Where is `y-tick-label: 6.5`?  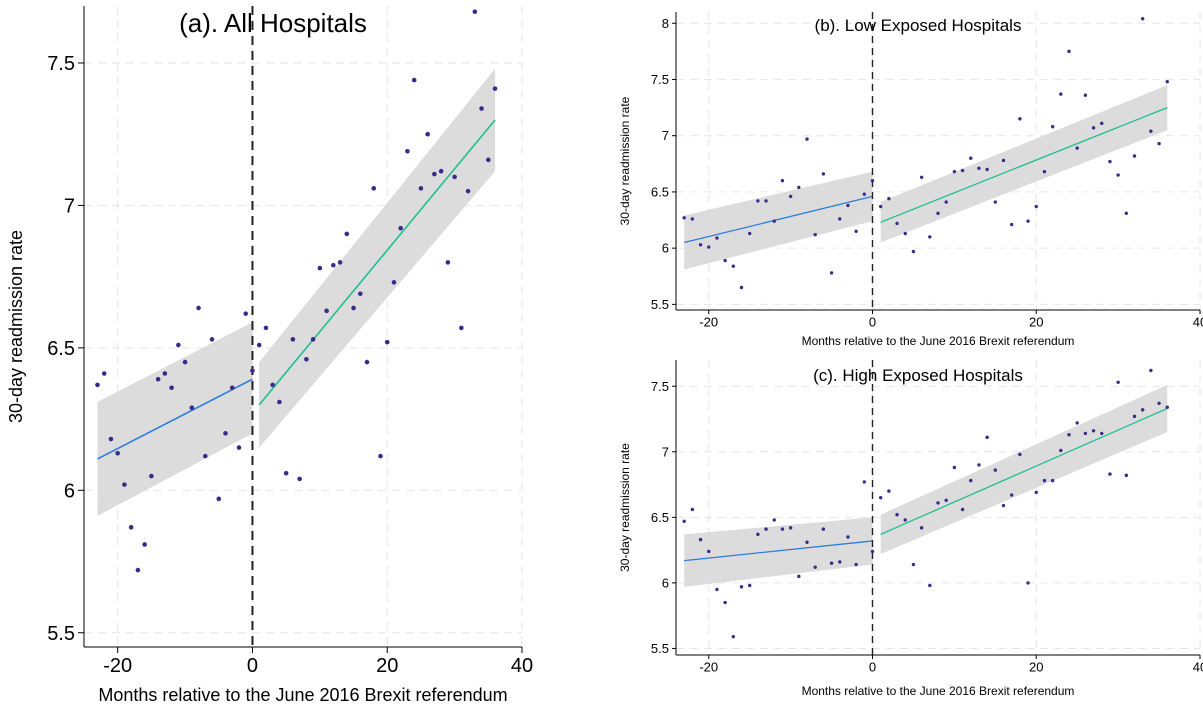 y-tick-label: 6.5 is located at coordinates (660, 191).